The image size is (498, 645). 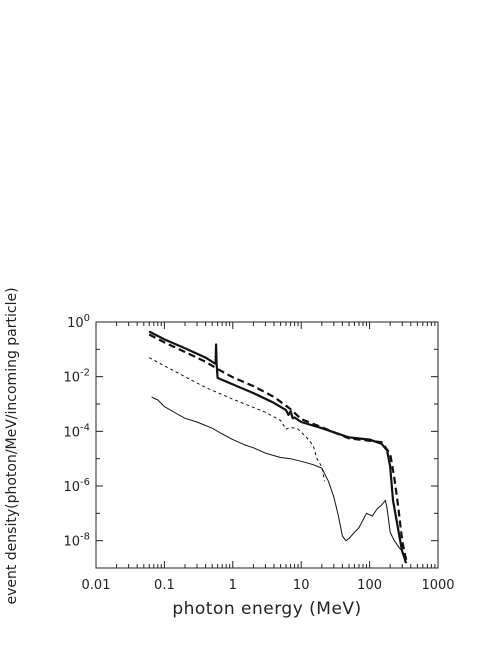 What do you see at coordinates (76, 541) in the screenshot?
I see `y-tick-label: 10⁻⁸` at bounding box center [76, 541].